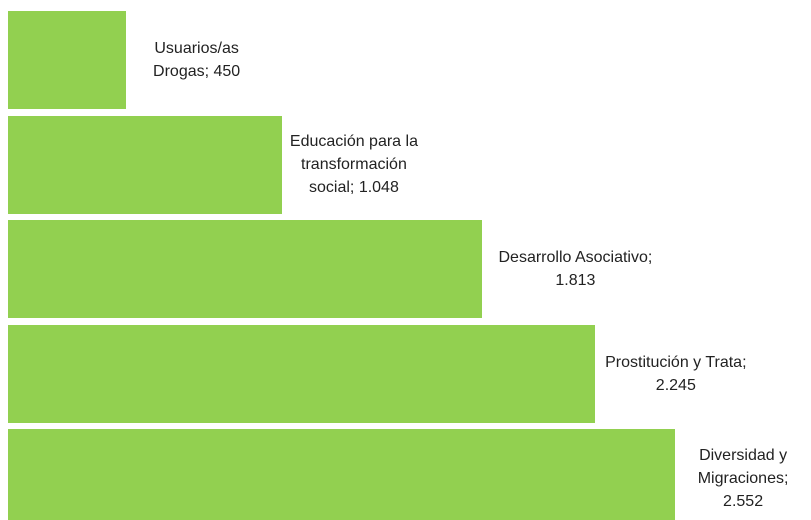  What do you see at coordinates (743, 478) in the screenshot?
I see `data-label: Diversidad y Migraciones; 2.552` at bounding box center [743, 478].